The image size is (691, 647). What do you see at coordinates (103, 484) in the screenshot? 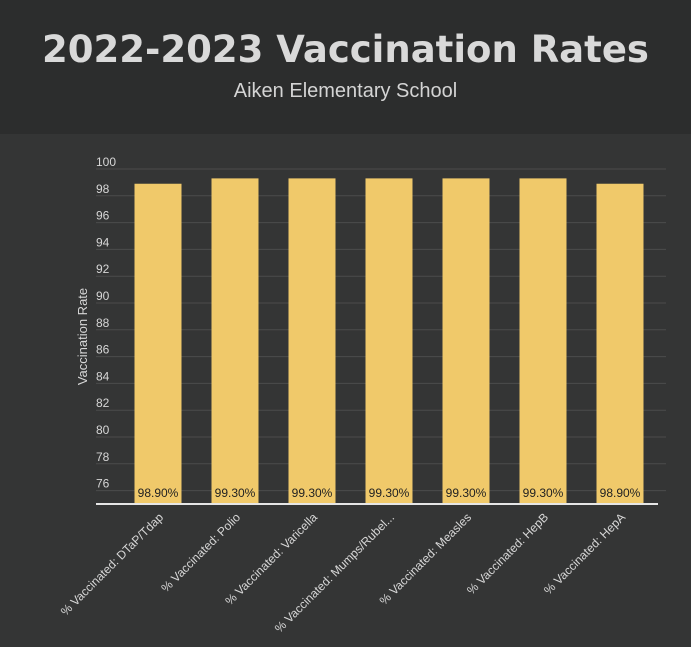
I see `y-tick-label: 76` at bounding box center [103, 484].